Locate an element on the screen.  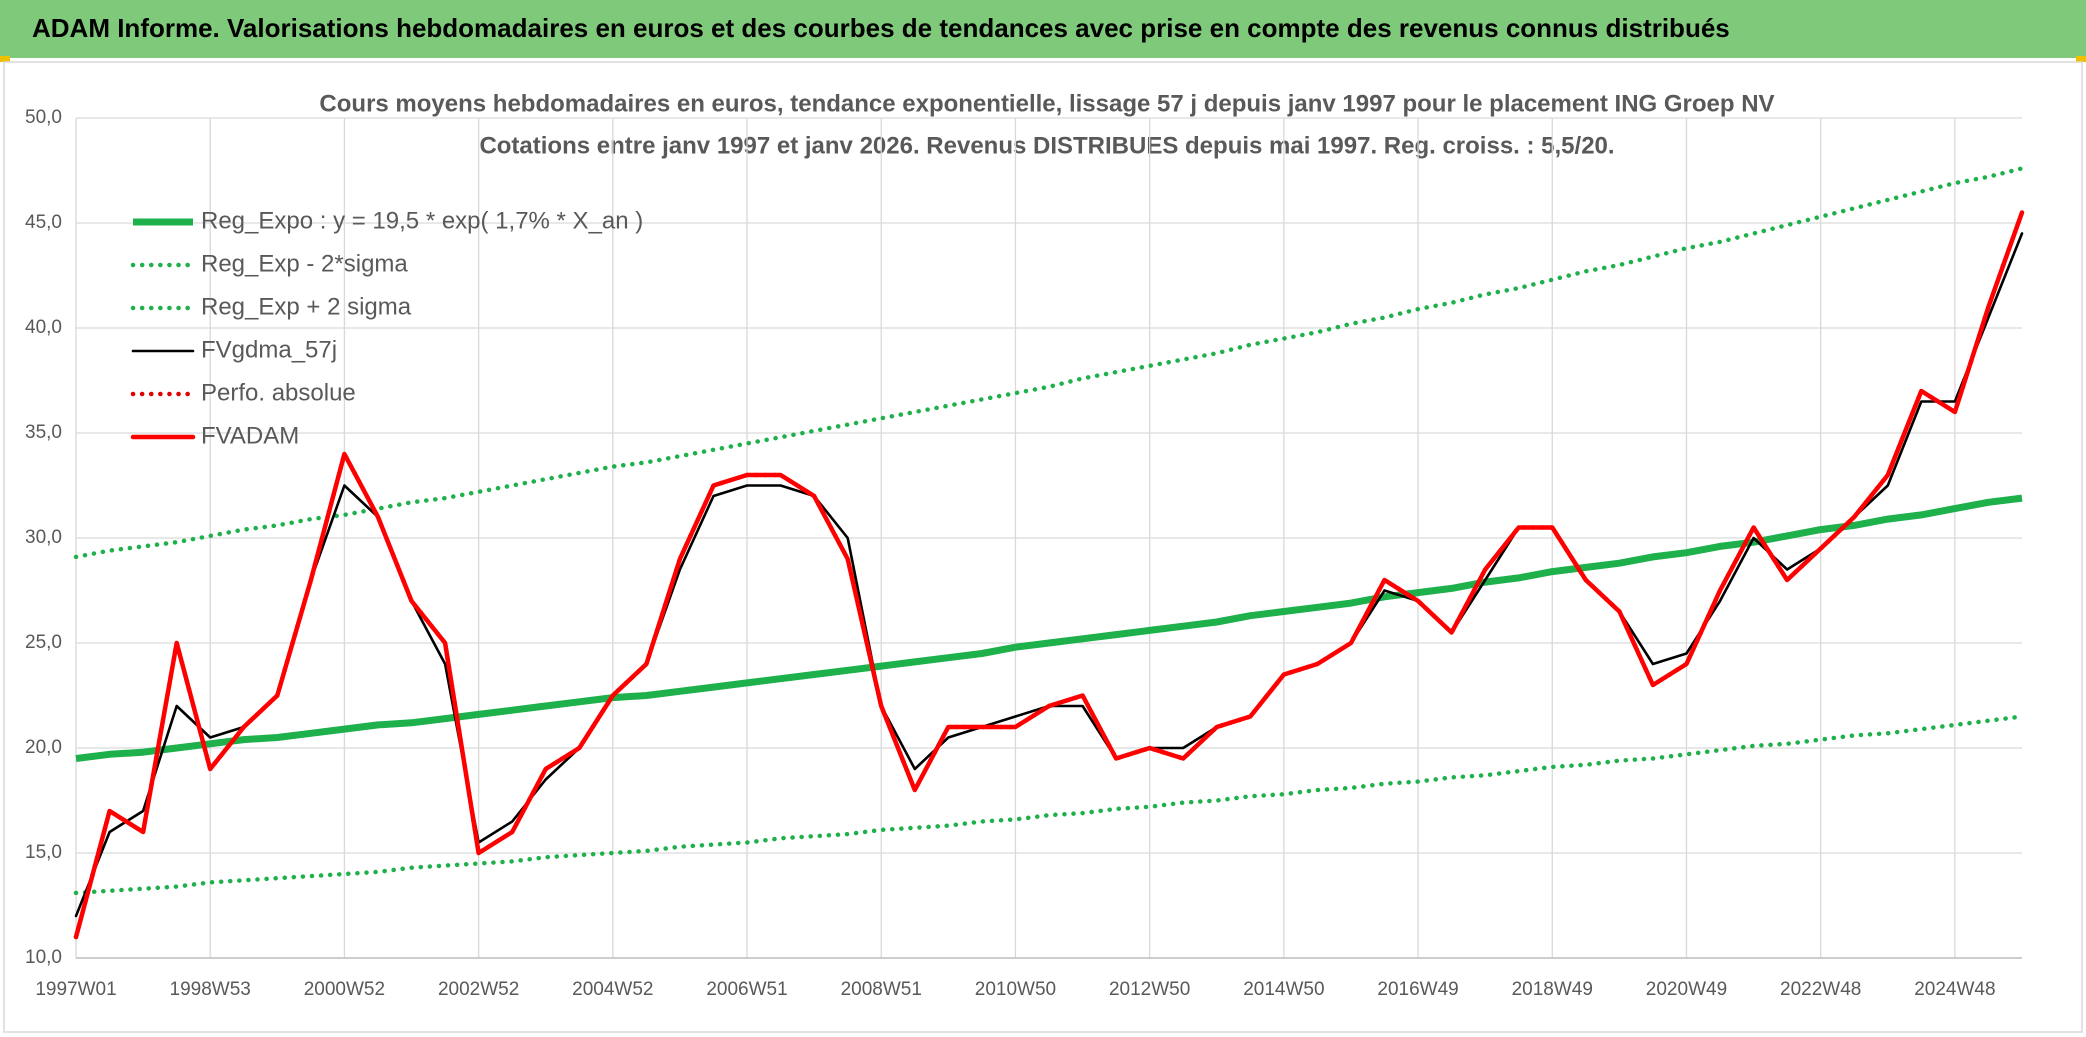
y-tick-label: 50,0 is located at coordinates (43, 117).